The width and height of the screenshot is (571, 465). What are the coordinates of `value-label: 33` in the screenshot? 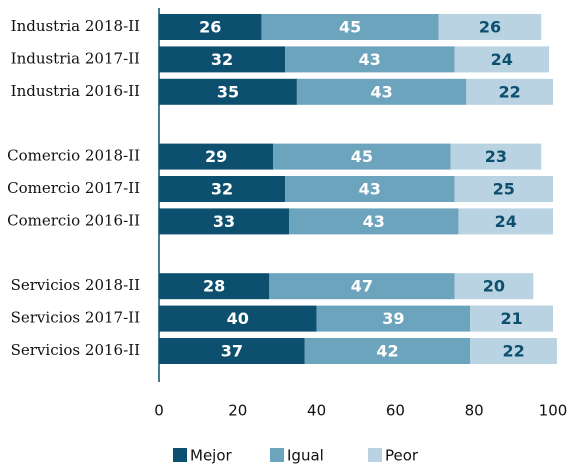 It's located at (224, 221).